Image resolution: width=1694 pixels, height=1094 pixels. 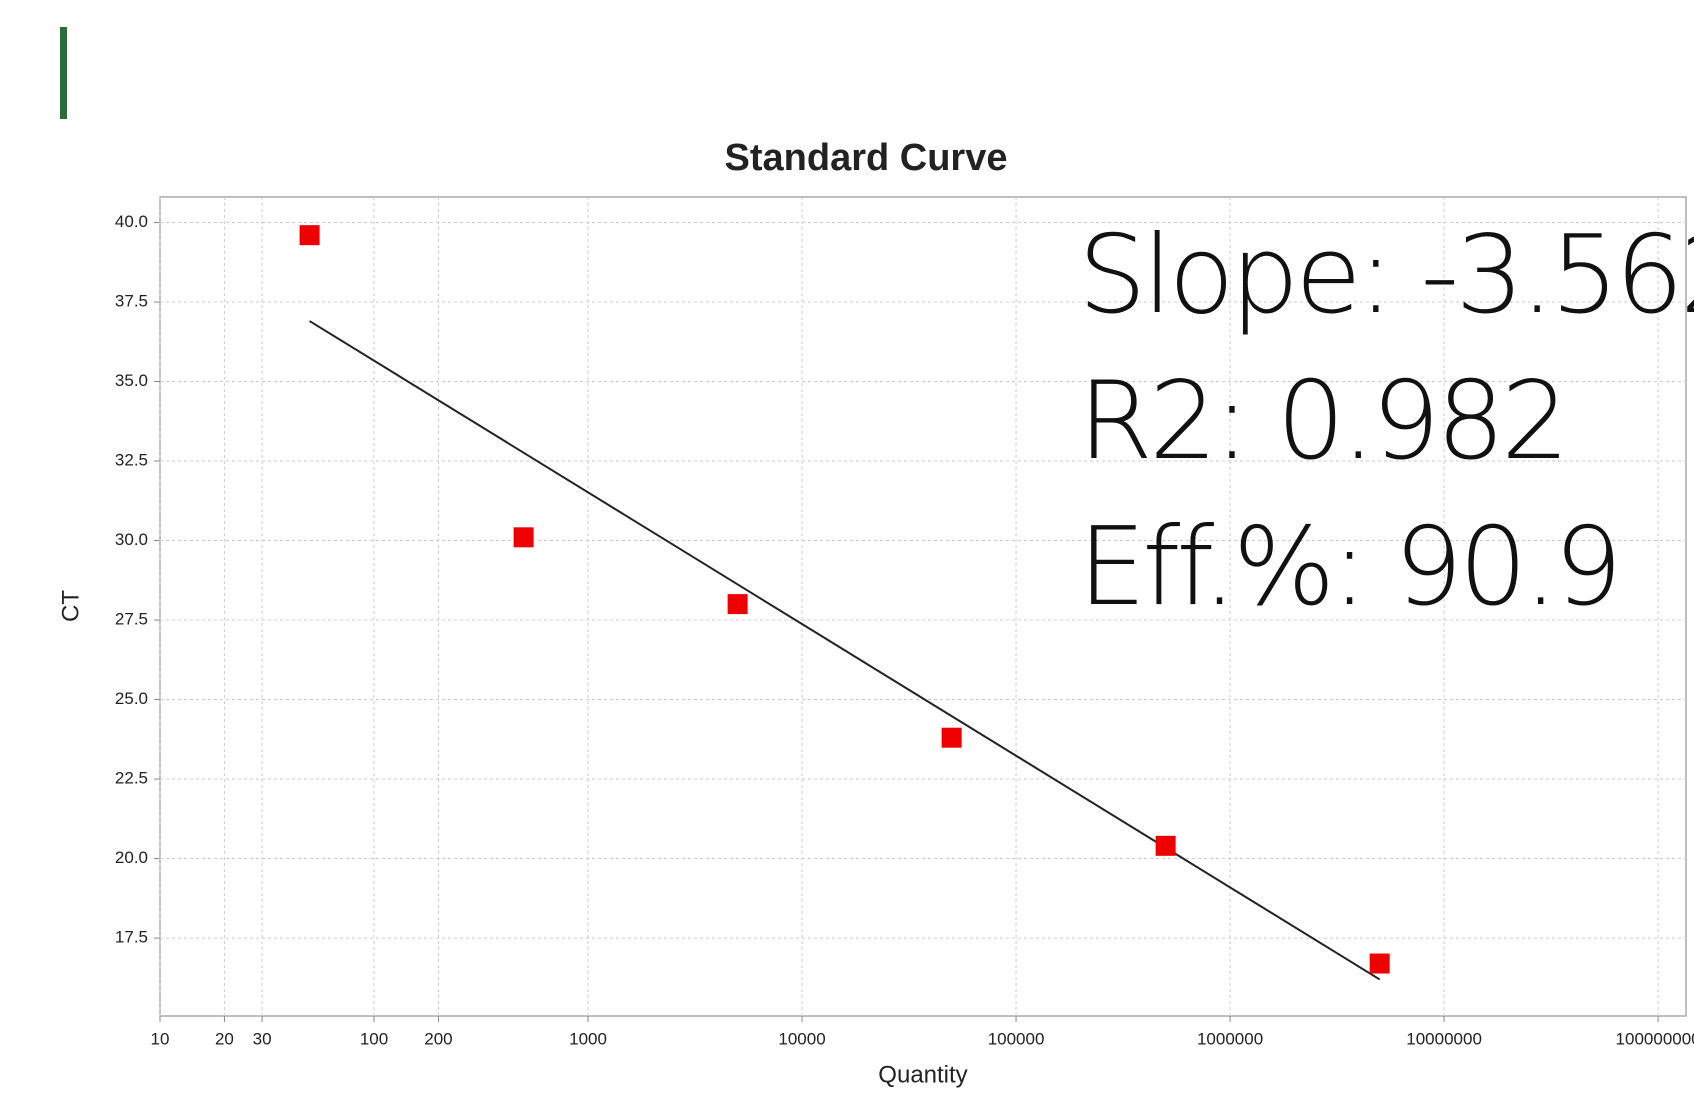 I want to click on x-tick-label: 10000000, so click(x=1444, y=1038).